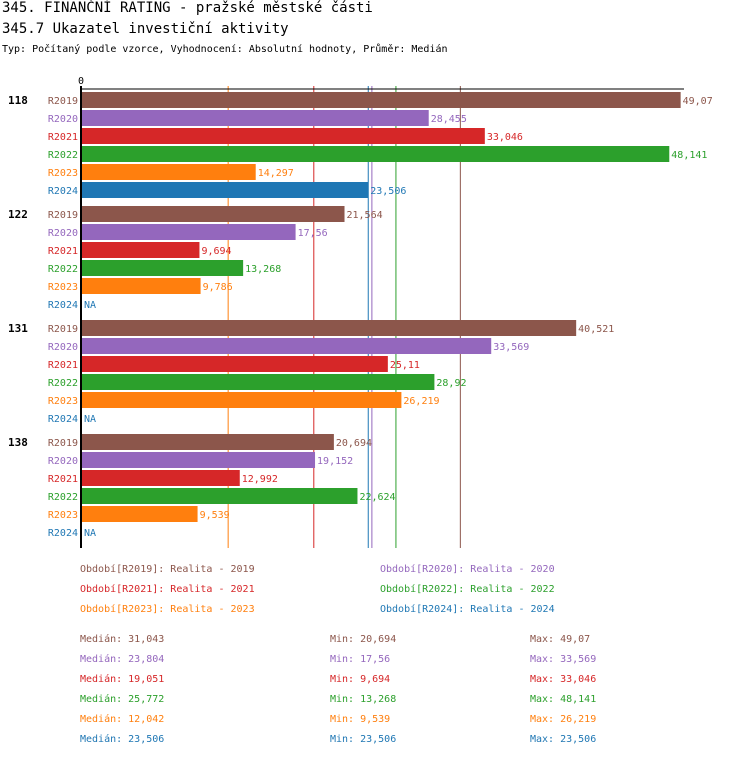  Describe the element at coordinates (263, 269) in the screenshot. I see `data-label-122-r2022: 13,268` at that location.